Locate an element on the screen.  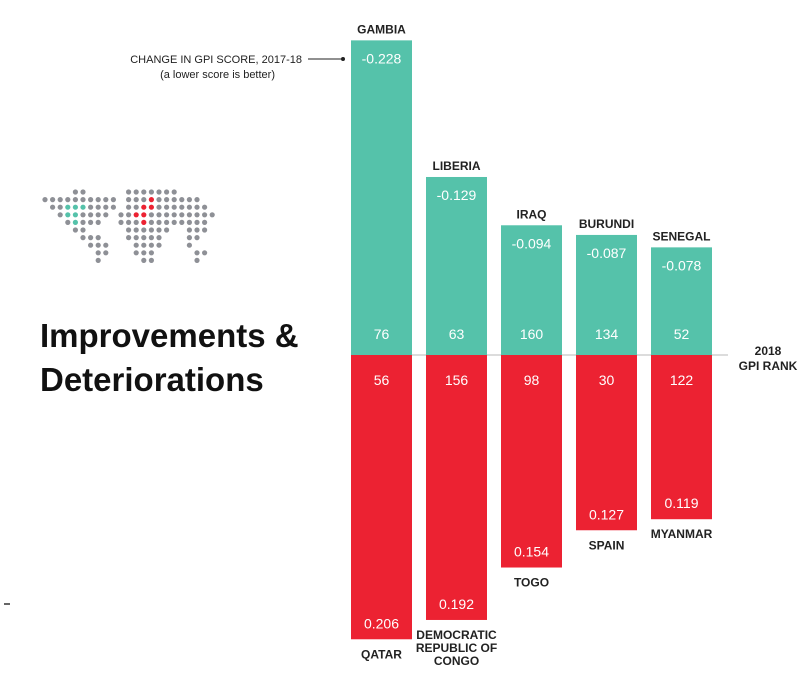
score-change-democratic-republic-of-congo: 0.192 is located at coordinates (456, 604).